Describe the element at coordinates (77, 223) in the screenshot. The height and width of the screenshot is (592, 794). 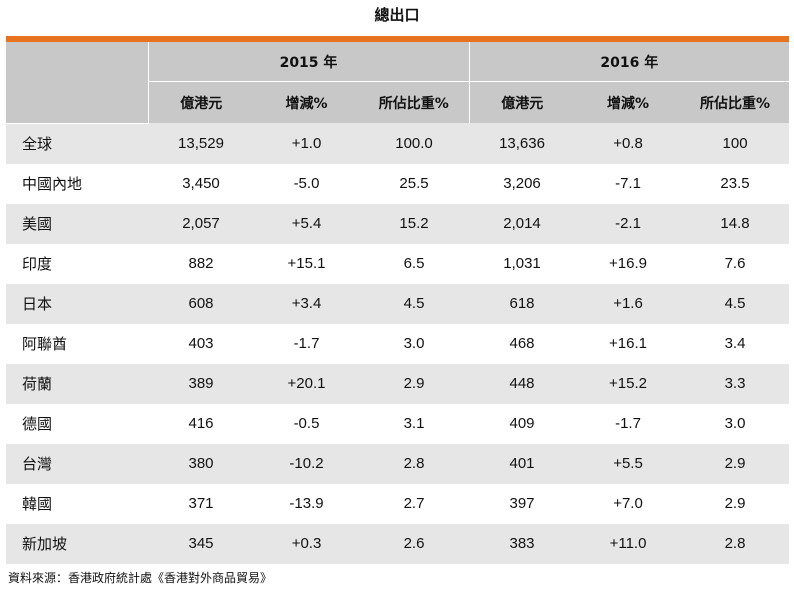
I see `market-cell: 美國` at that location.